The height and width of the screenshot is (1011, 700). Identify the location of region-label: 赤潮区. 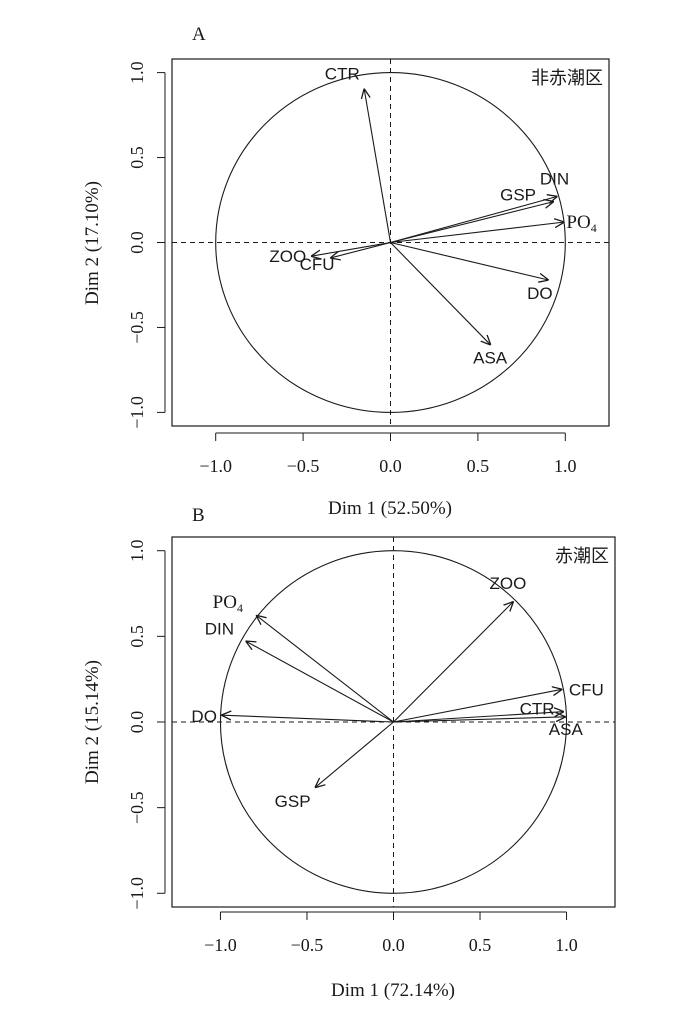
(582, 556).